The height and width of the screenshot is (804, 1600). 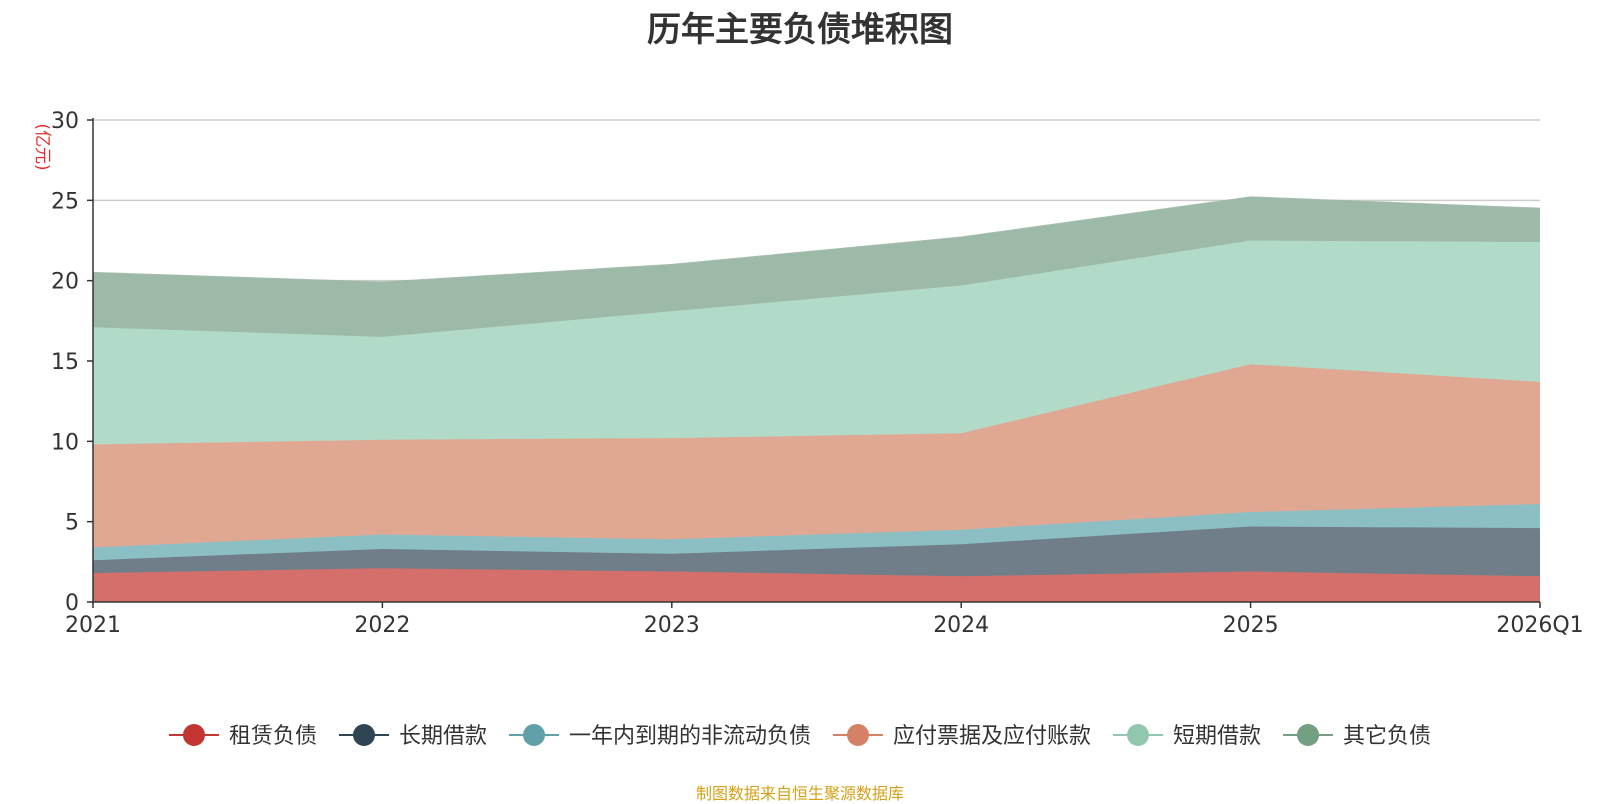 I want to click on legend-label: 短期借款, so click(x=1217, y=736).